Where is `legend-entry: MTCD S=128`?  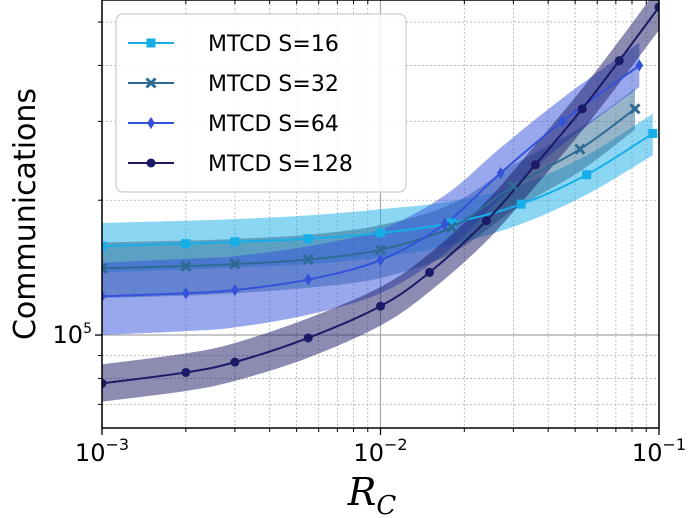 legend-entry: MTCD S=128 is located at coordinates (240, 164).